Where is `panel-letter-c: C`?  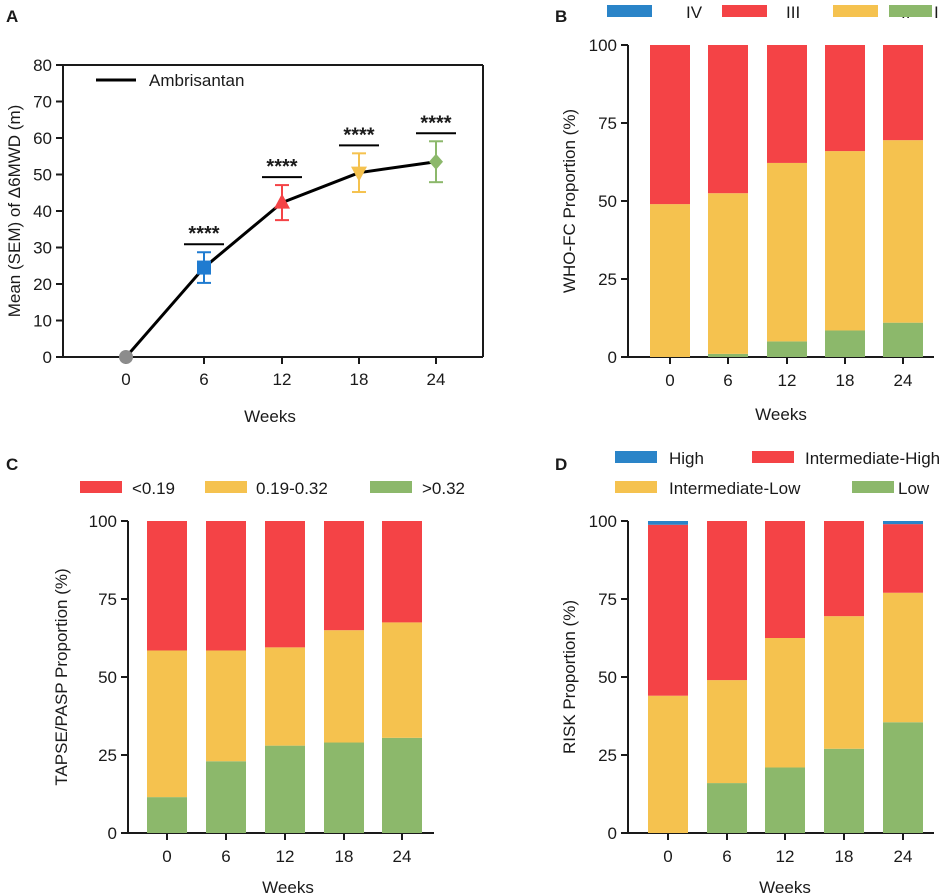 panel-letter-c: C is located at coordinates (12, 464).